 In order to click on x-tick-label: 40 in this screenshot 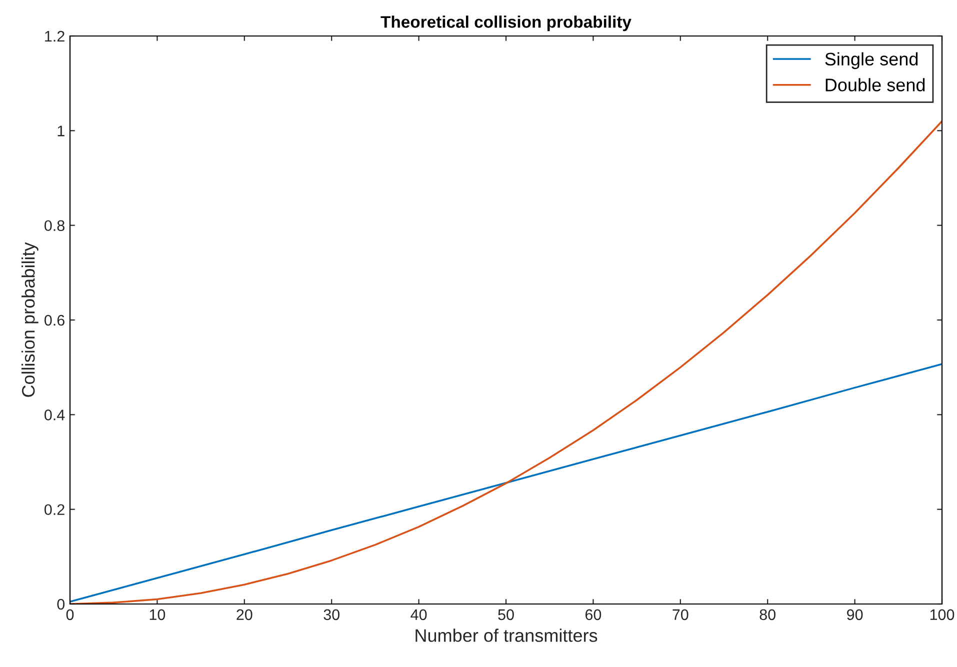, I will do `click(418, 614)`.